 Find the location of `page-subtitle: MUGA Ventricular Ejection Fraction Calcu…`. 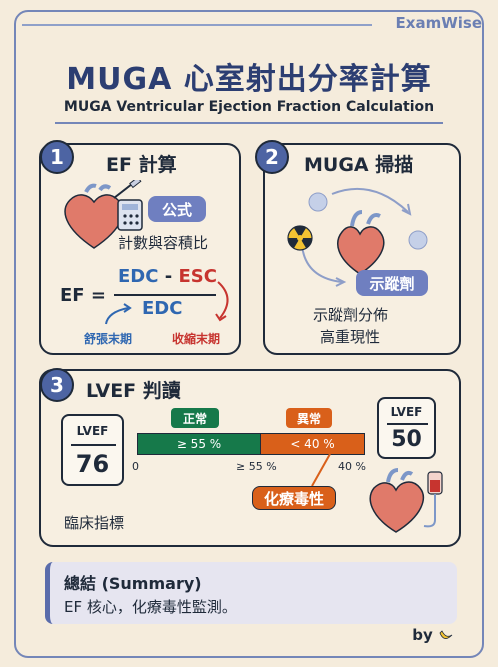

page-subtitle: MUGA Ventricular Ejection Fraction Calcu… is located at coordinates (249, 107).